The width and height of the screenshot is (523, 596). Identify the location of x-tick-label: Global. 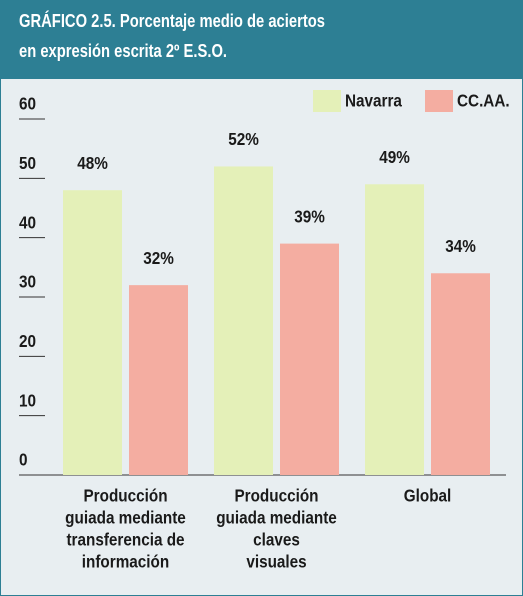
(428, 496).